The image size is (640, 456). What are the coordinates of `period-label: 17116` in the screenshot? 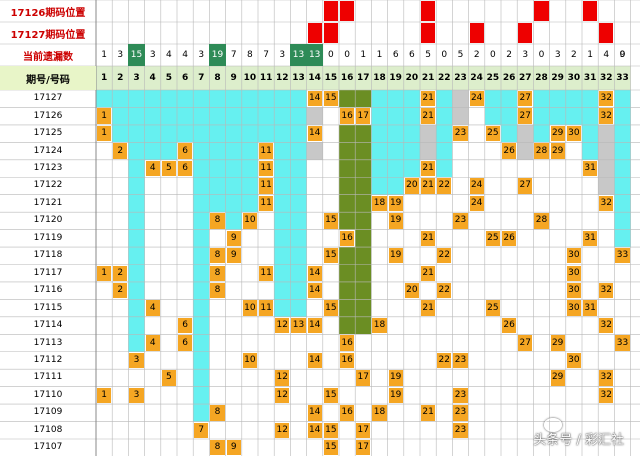 It's located at (48, 290).